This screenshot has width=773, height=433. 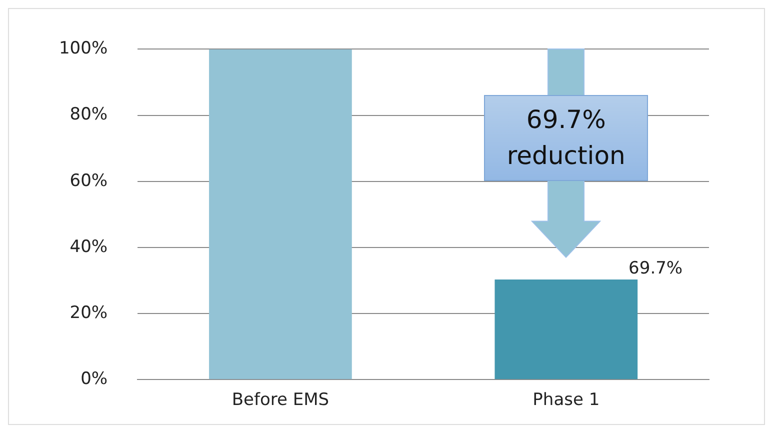 I want to click on y-tick-label: 40%, so click(x=89, y=246).